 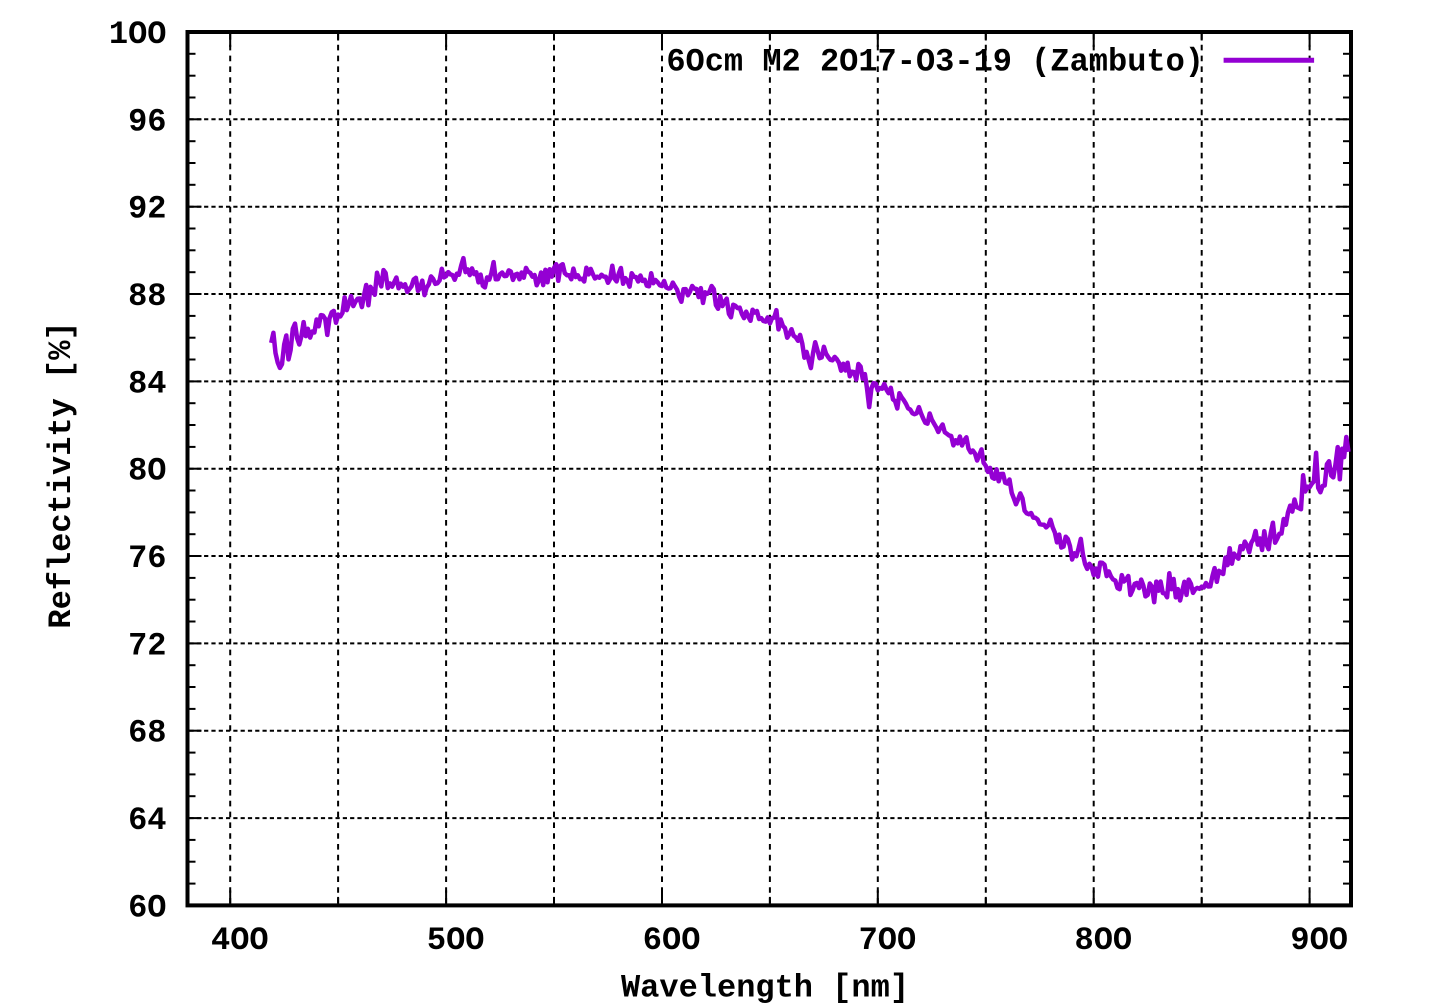 What do you see at coordinates (147, 471) in the screenshot?
I see `svg-text: 8O` at bounding box center [147, 471].